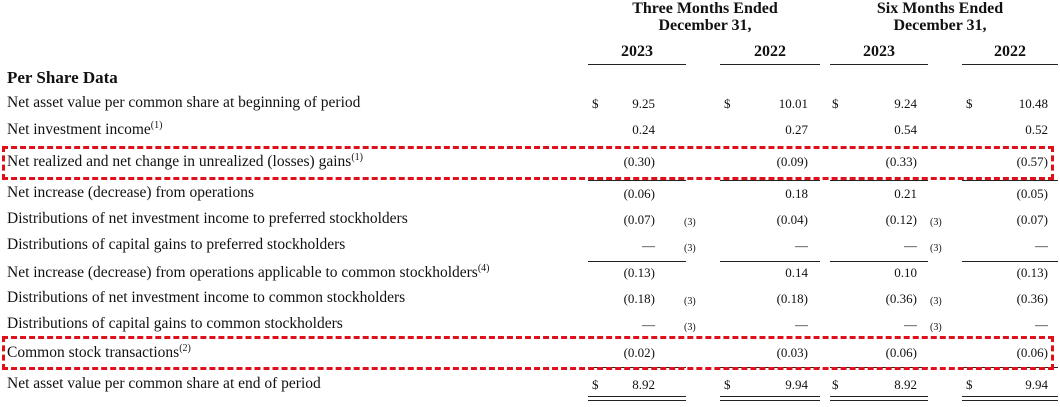  What do you see at coordinates (879, 51) in the screenshot?
I see `year-header: 2023` at bounding box center [879, 51].